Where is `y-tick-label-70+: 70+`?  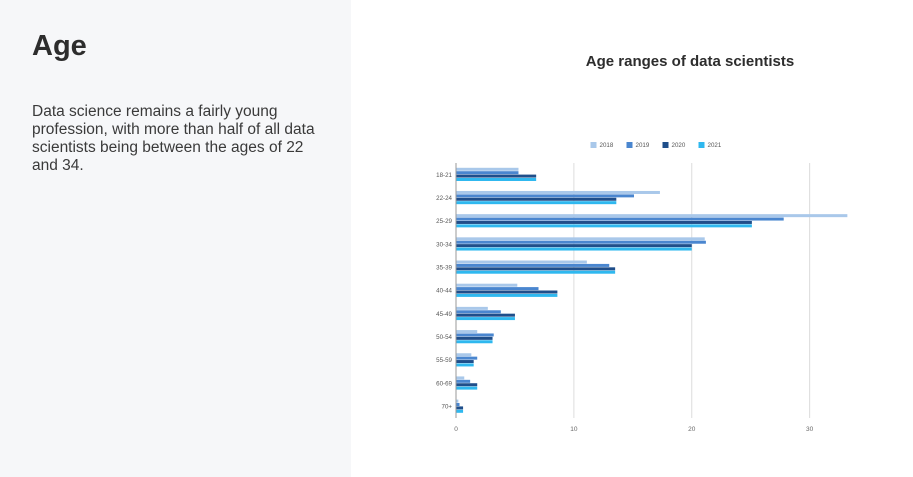 y-tick-label-70+: 70+ is located at coordinates (447, 407).